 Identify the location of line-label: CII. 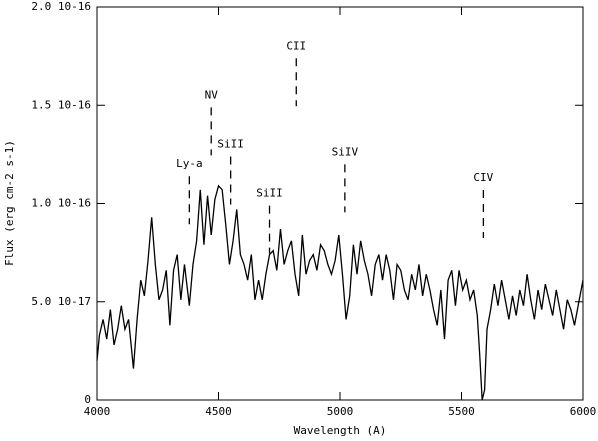
(296, 45).